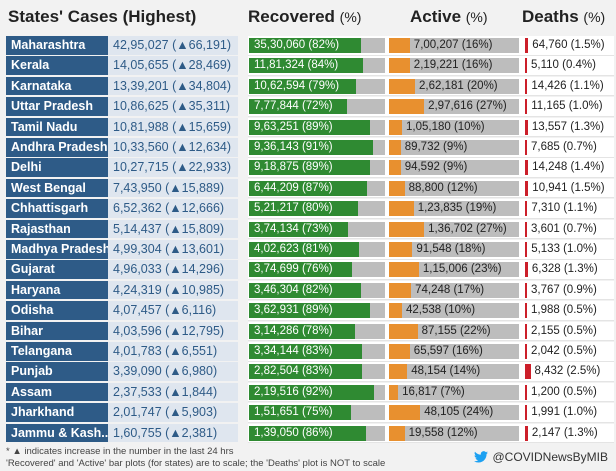 The height and width of the screenshot is (471, 616). What do you see at coordinates (455, 311) in the screenshot?
I see `active-cell: 42,538 (10%)` at bounding box center [455, 311].